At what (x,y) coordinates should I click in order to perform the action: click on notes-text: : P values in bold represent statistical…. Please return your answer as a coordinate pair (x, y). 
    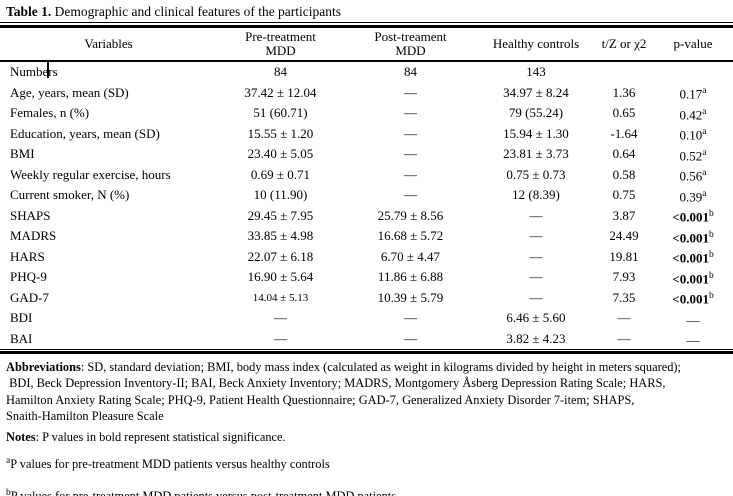
    Looking at the image, I should click on (160, 436).